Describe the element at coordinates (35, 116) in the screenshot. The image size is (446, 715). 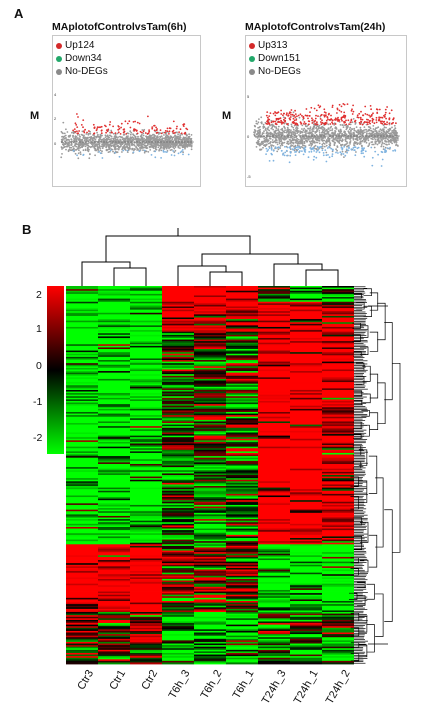
I see `ma-plot-6h-ylabel: M` at that location.